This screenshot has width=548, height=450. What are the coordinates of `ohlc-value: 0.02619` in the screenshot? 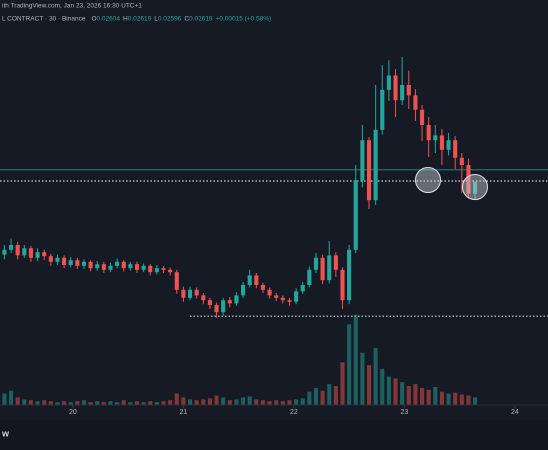 It's located at (201, 19).